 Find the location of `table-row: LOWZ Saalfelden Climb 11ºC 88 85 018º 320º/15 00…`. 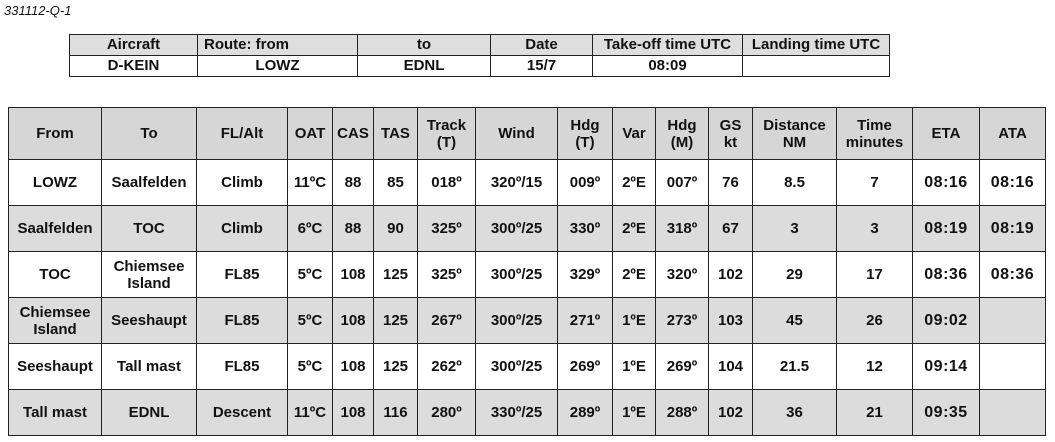

table-row: LOWZ Saalfelden Climb 11ºC 88 85 018º 320º/15 00… is located at coordinates (527, 182).